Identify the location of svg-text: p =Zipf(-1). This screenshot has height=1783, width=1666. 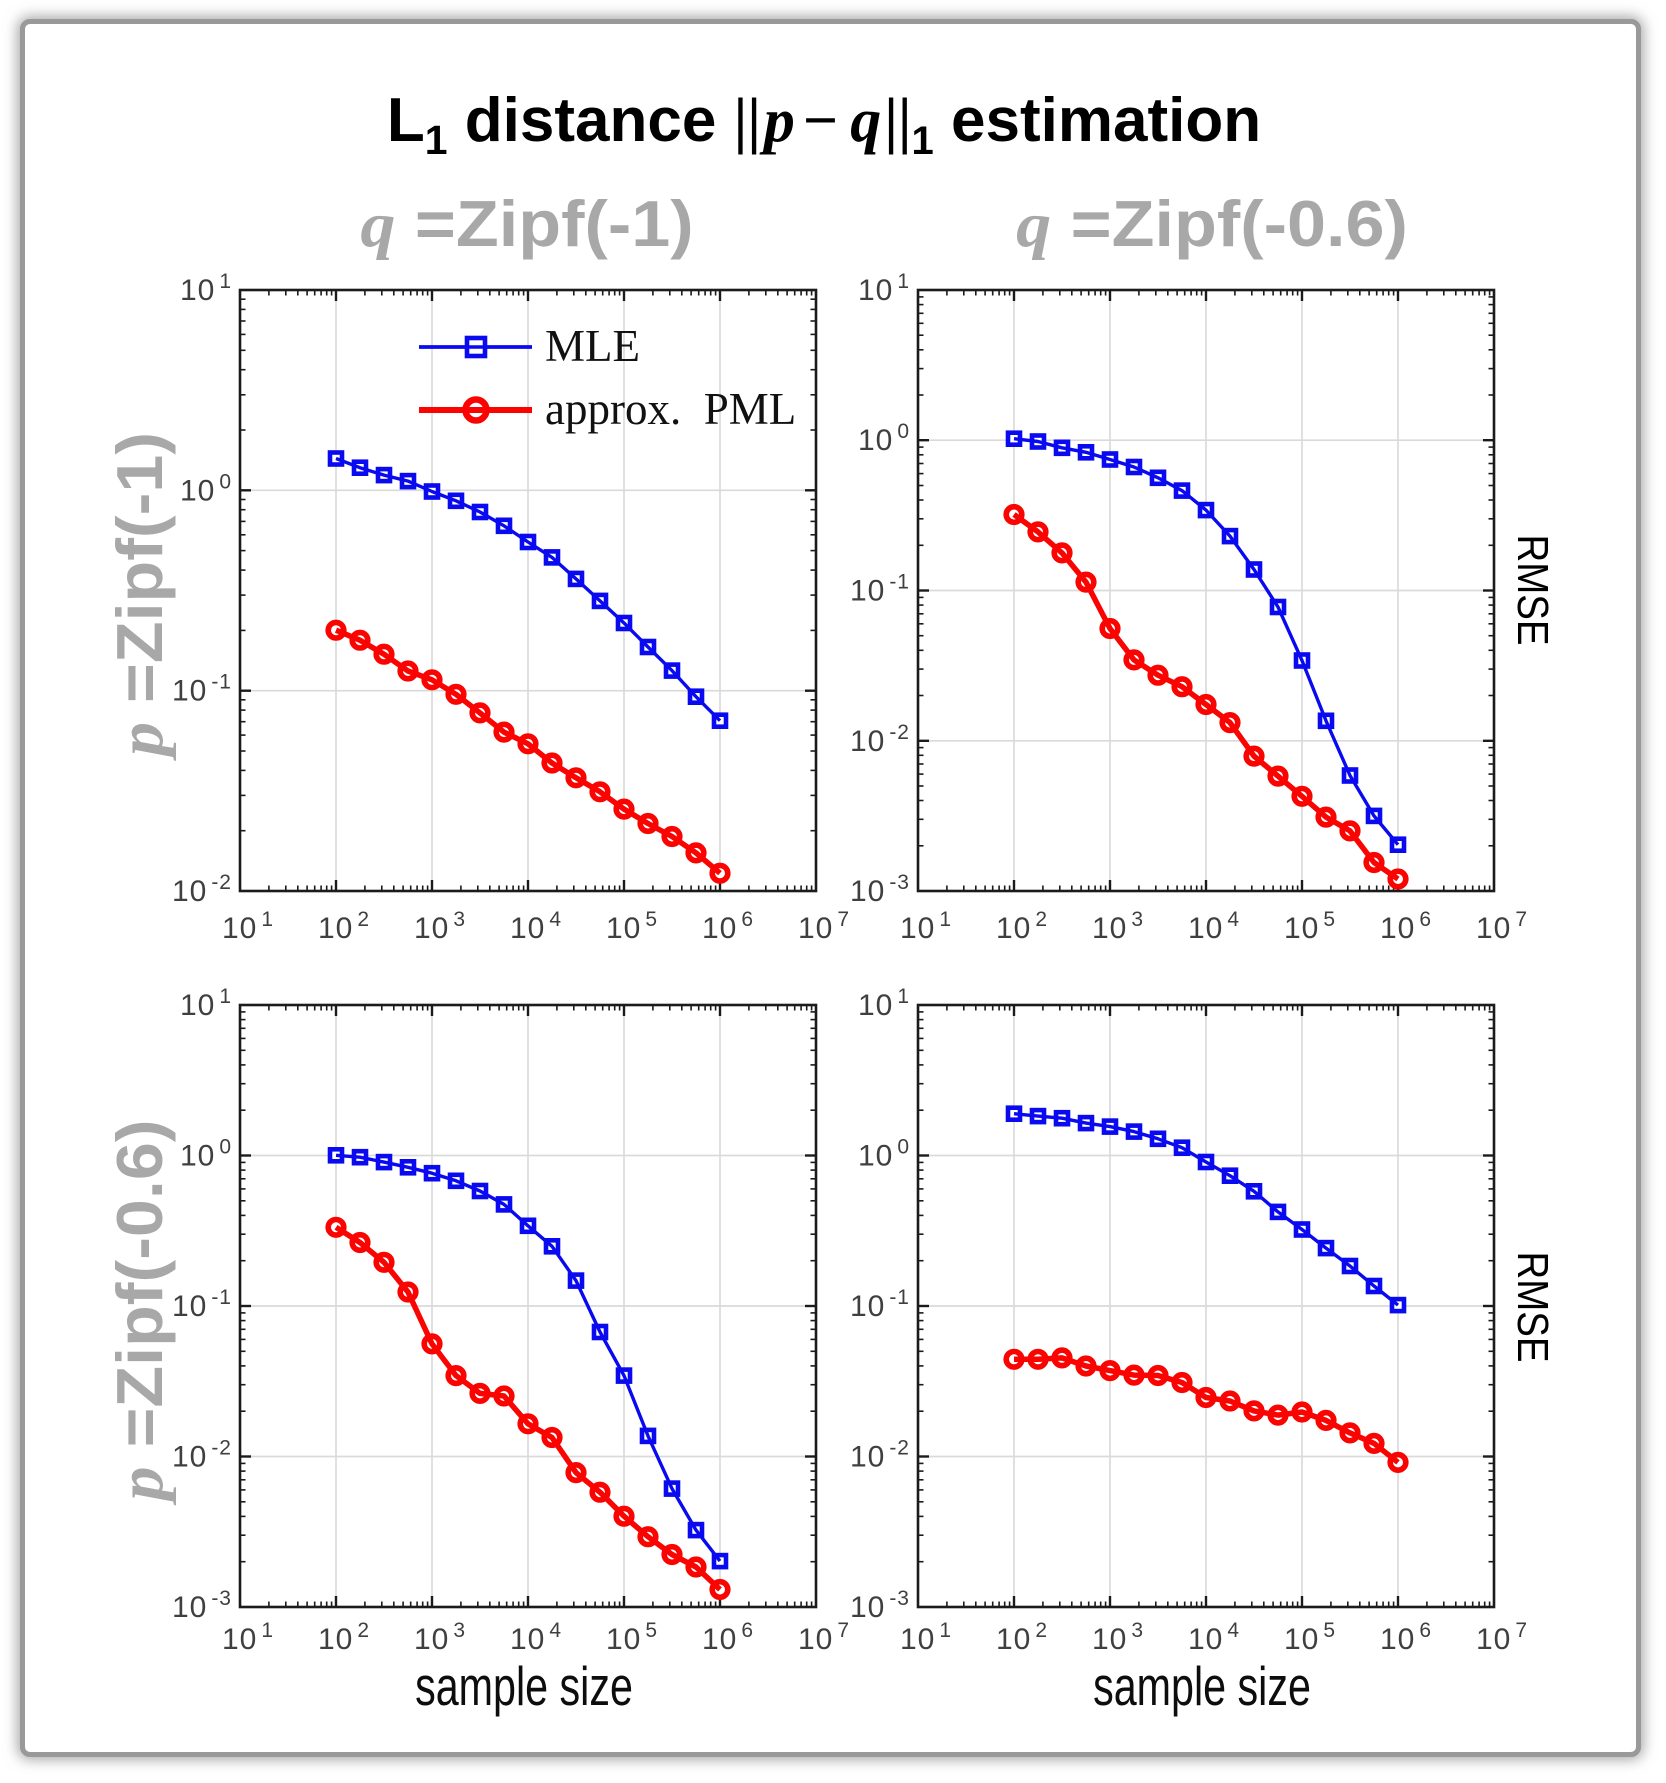
(140, 596).